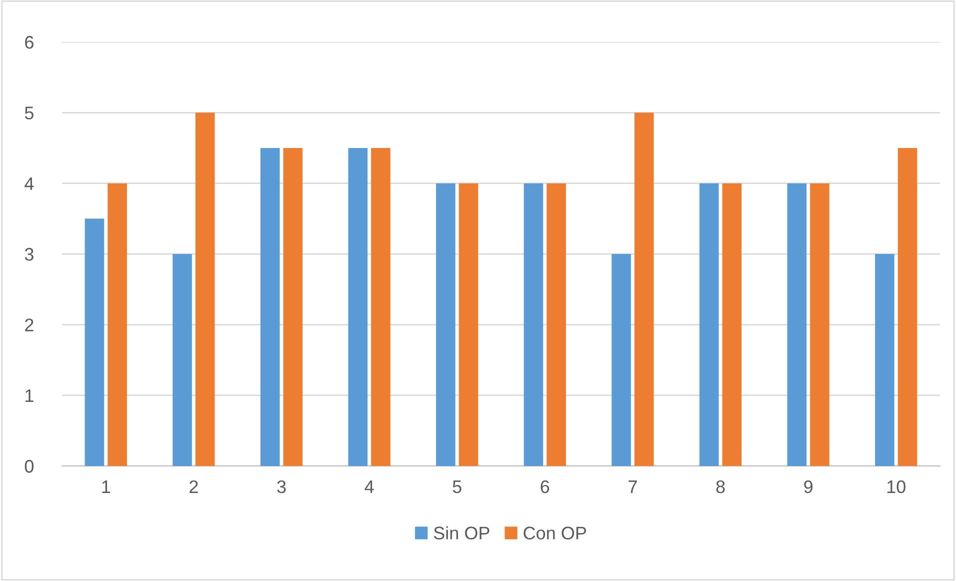  Describe the element at coordinates (29, 113) in the screenshot. I see `y-tick-label: 5` at that location.